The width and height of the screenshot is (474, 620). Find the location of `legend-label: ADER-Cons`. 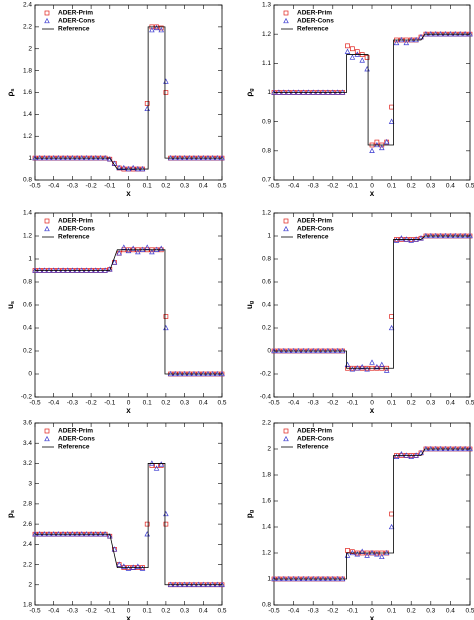

legend-label: ADER-Cons is located at coordinates (76, 439).